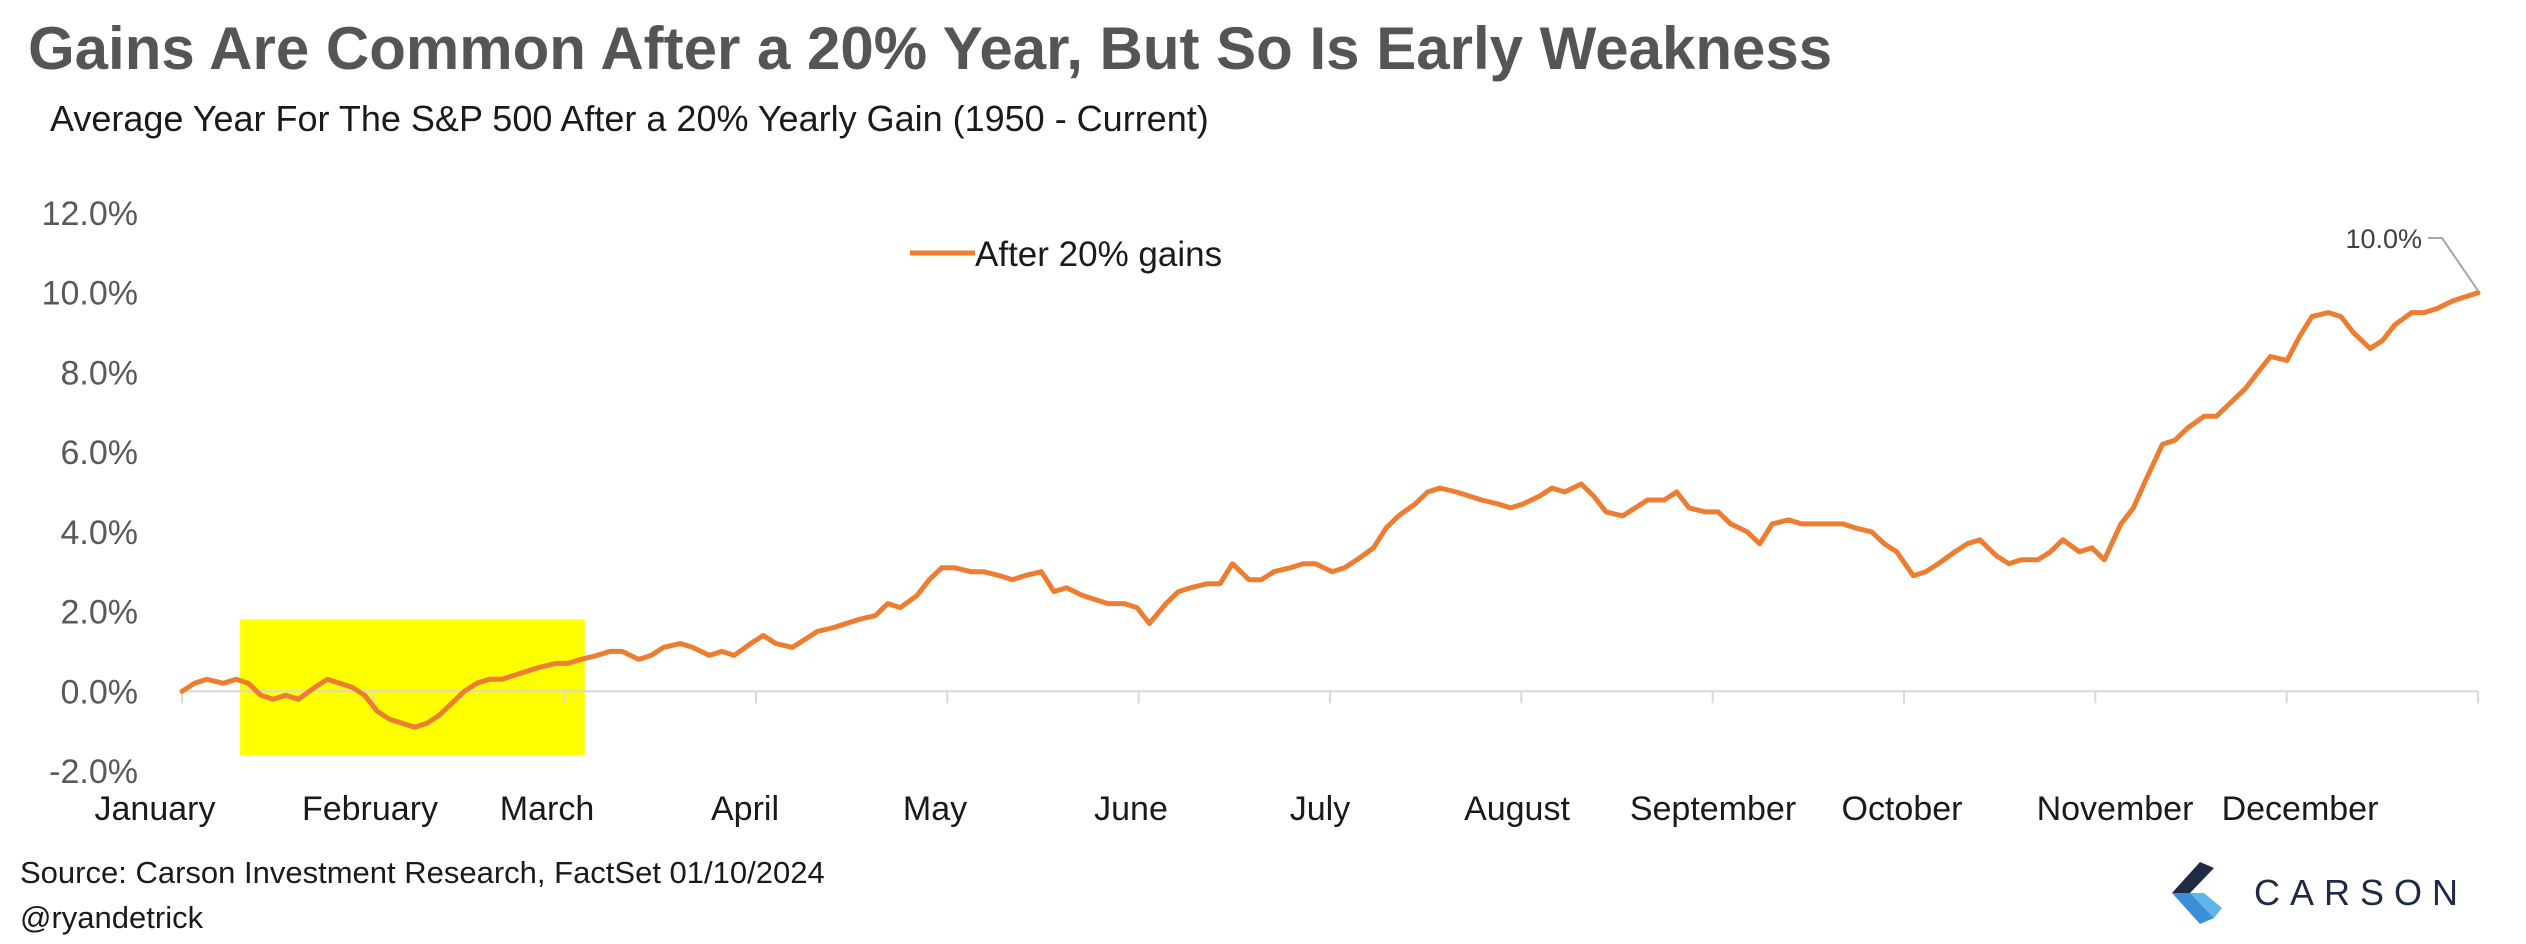 This screenshot has height=944, width=2526. What do you see at coordinates (2197, 893) in the screenshot?
I see `carson-chevron-logo-icon` at bounding box center [2197, 893].